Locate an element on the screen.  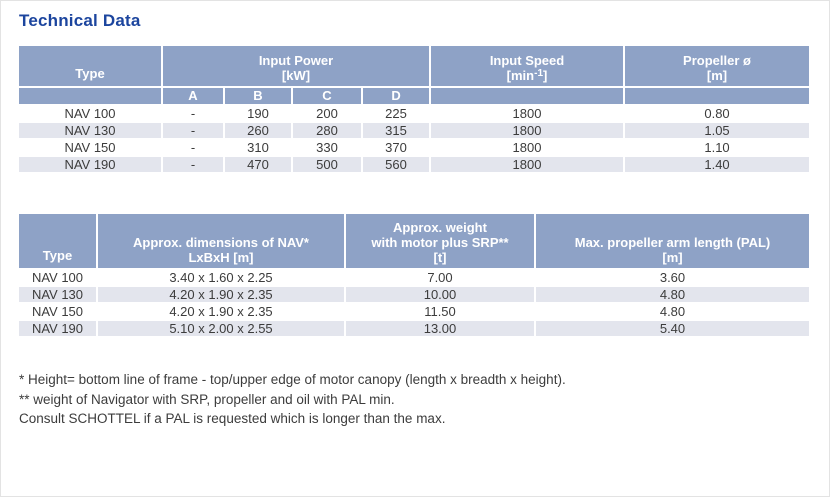
cell-weight: 13.00 is located at coordinates (440, 328).